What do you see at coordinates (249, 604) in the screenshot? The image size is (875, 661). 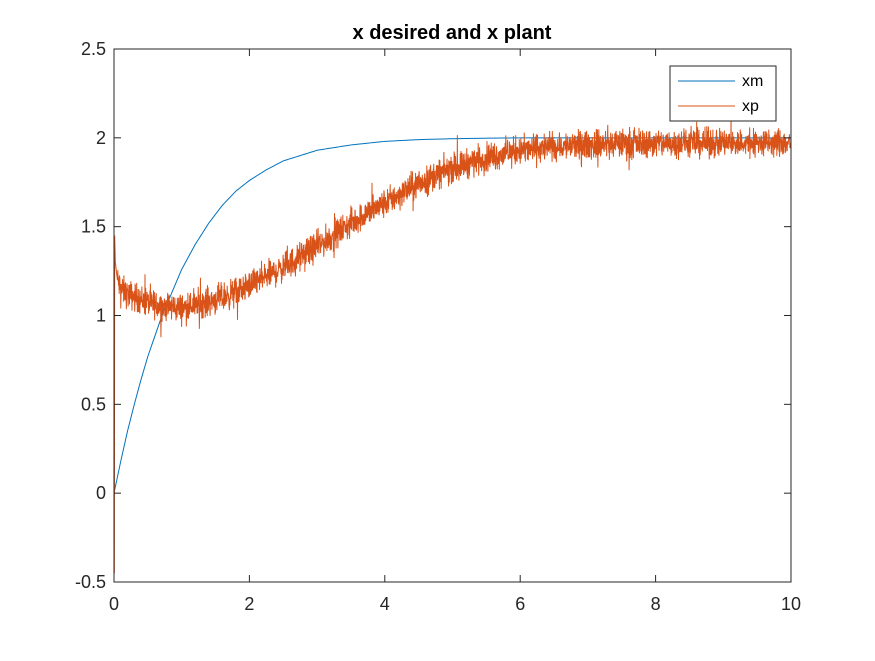 I see `x-tick-label: 2` at bounding box center [249, 604].